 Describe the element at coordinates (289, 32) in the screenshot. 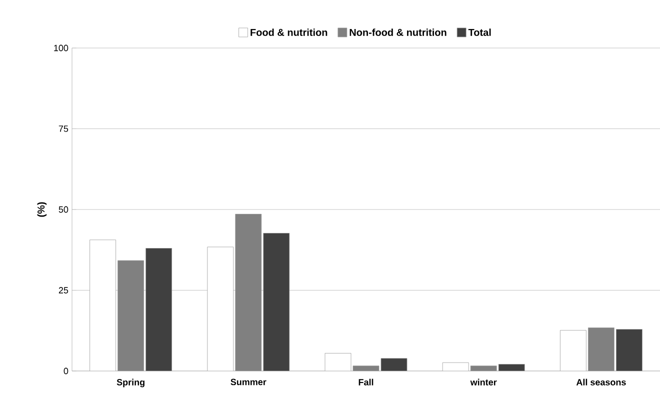

I see `legend-label: Food & nutrition` at that location.